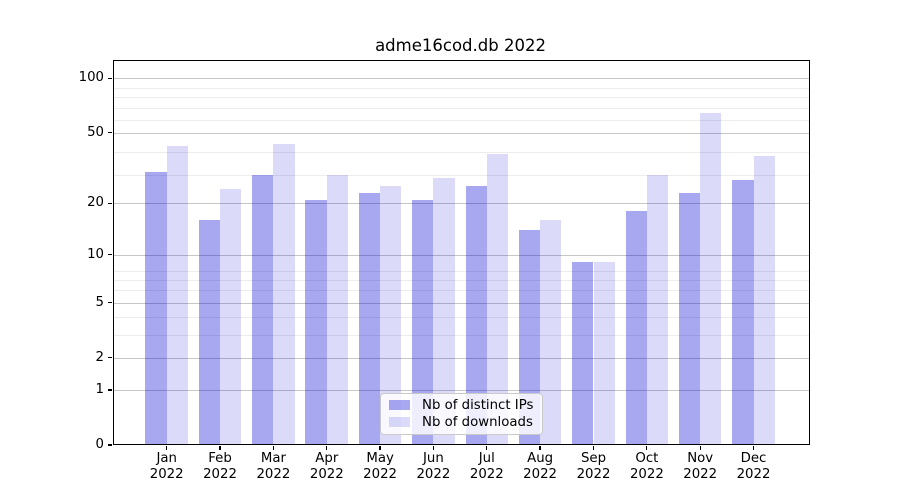 The image size is (900, 500). What do you see at coordinates (478, 405) in the screenshot?
I see `legend-label-distinct-ips: Nb of distinct IPs` at bounding box center [478, 405].